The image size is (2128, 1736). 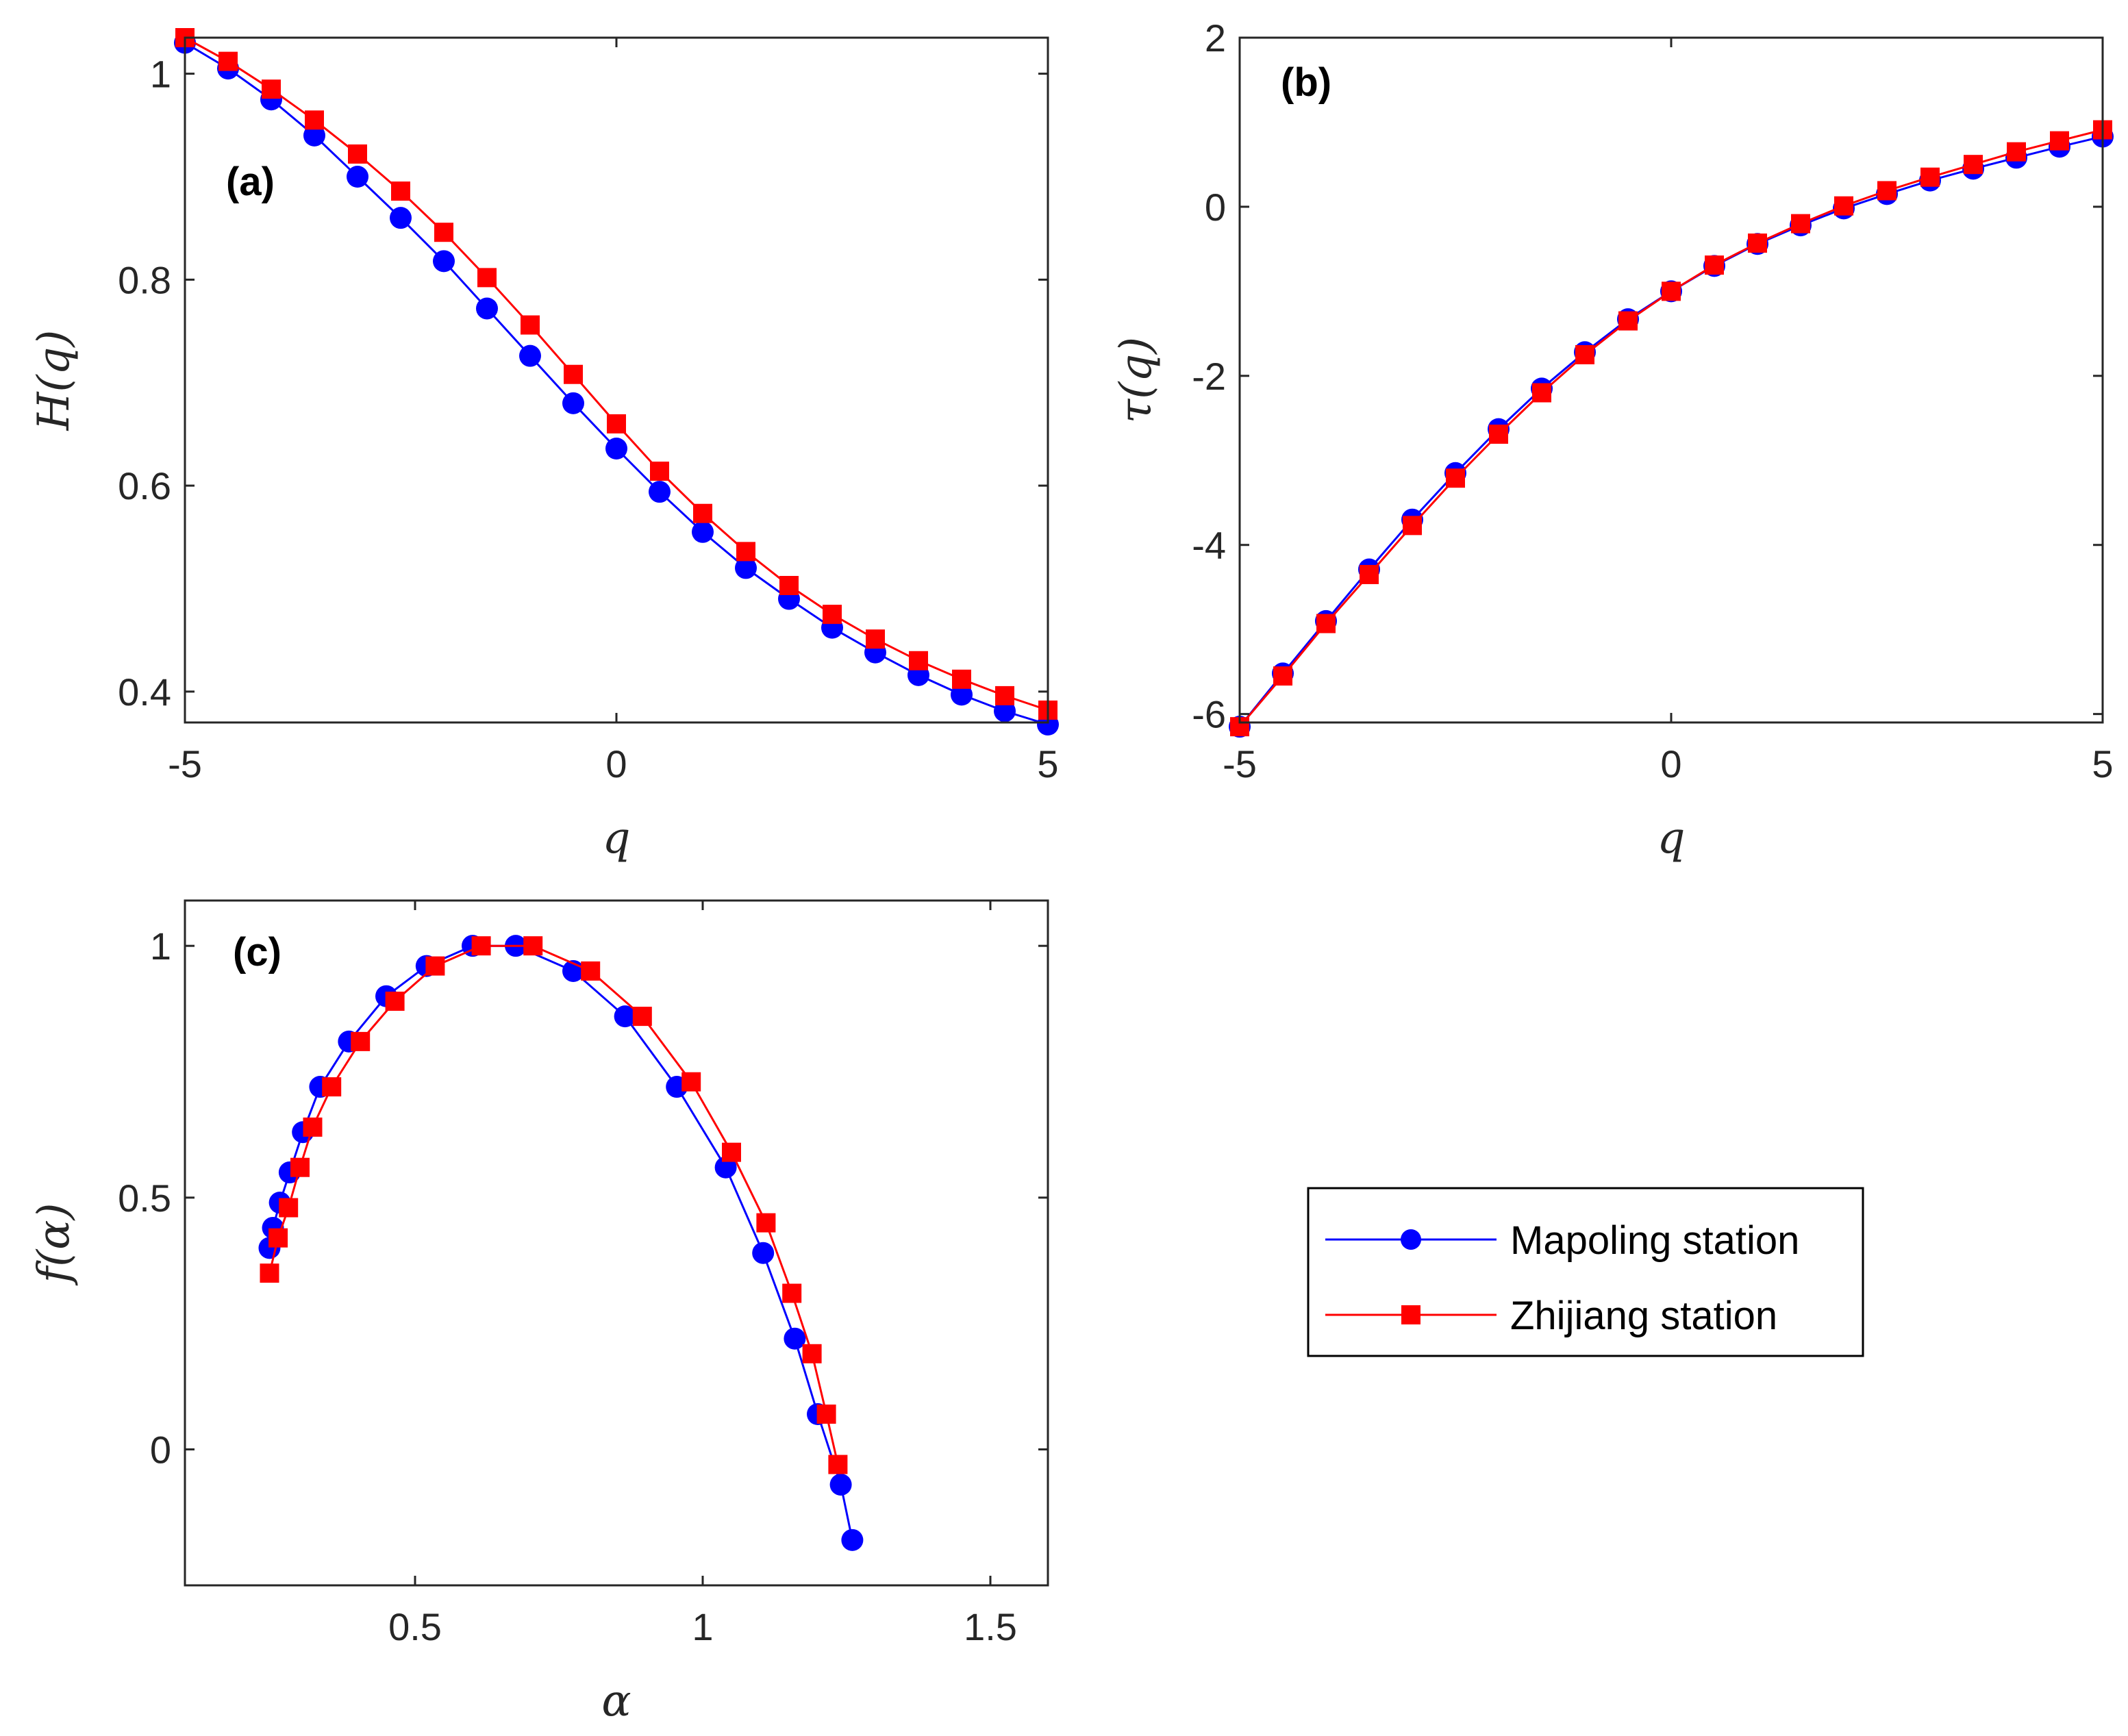 What do you see at coordinates (415, 1626) in the screenshot?
I see `x-tick-label: 0.5` at bounding box center [415, 1626].